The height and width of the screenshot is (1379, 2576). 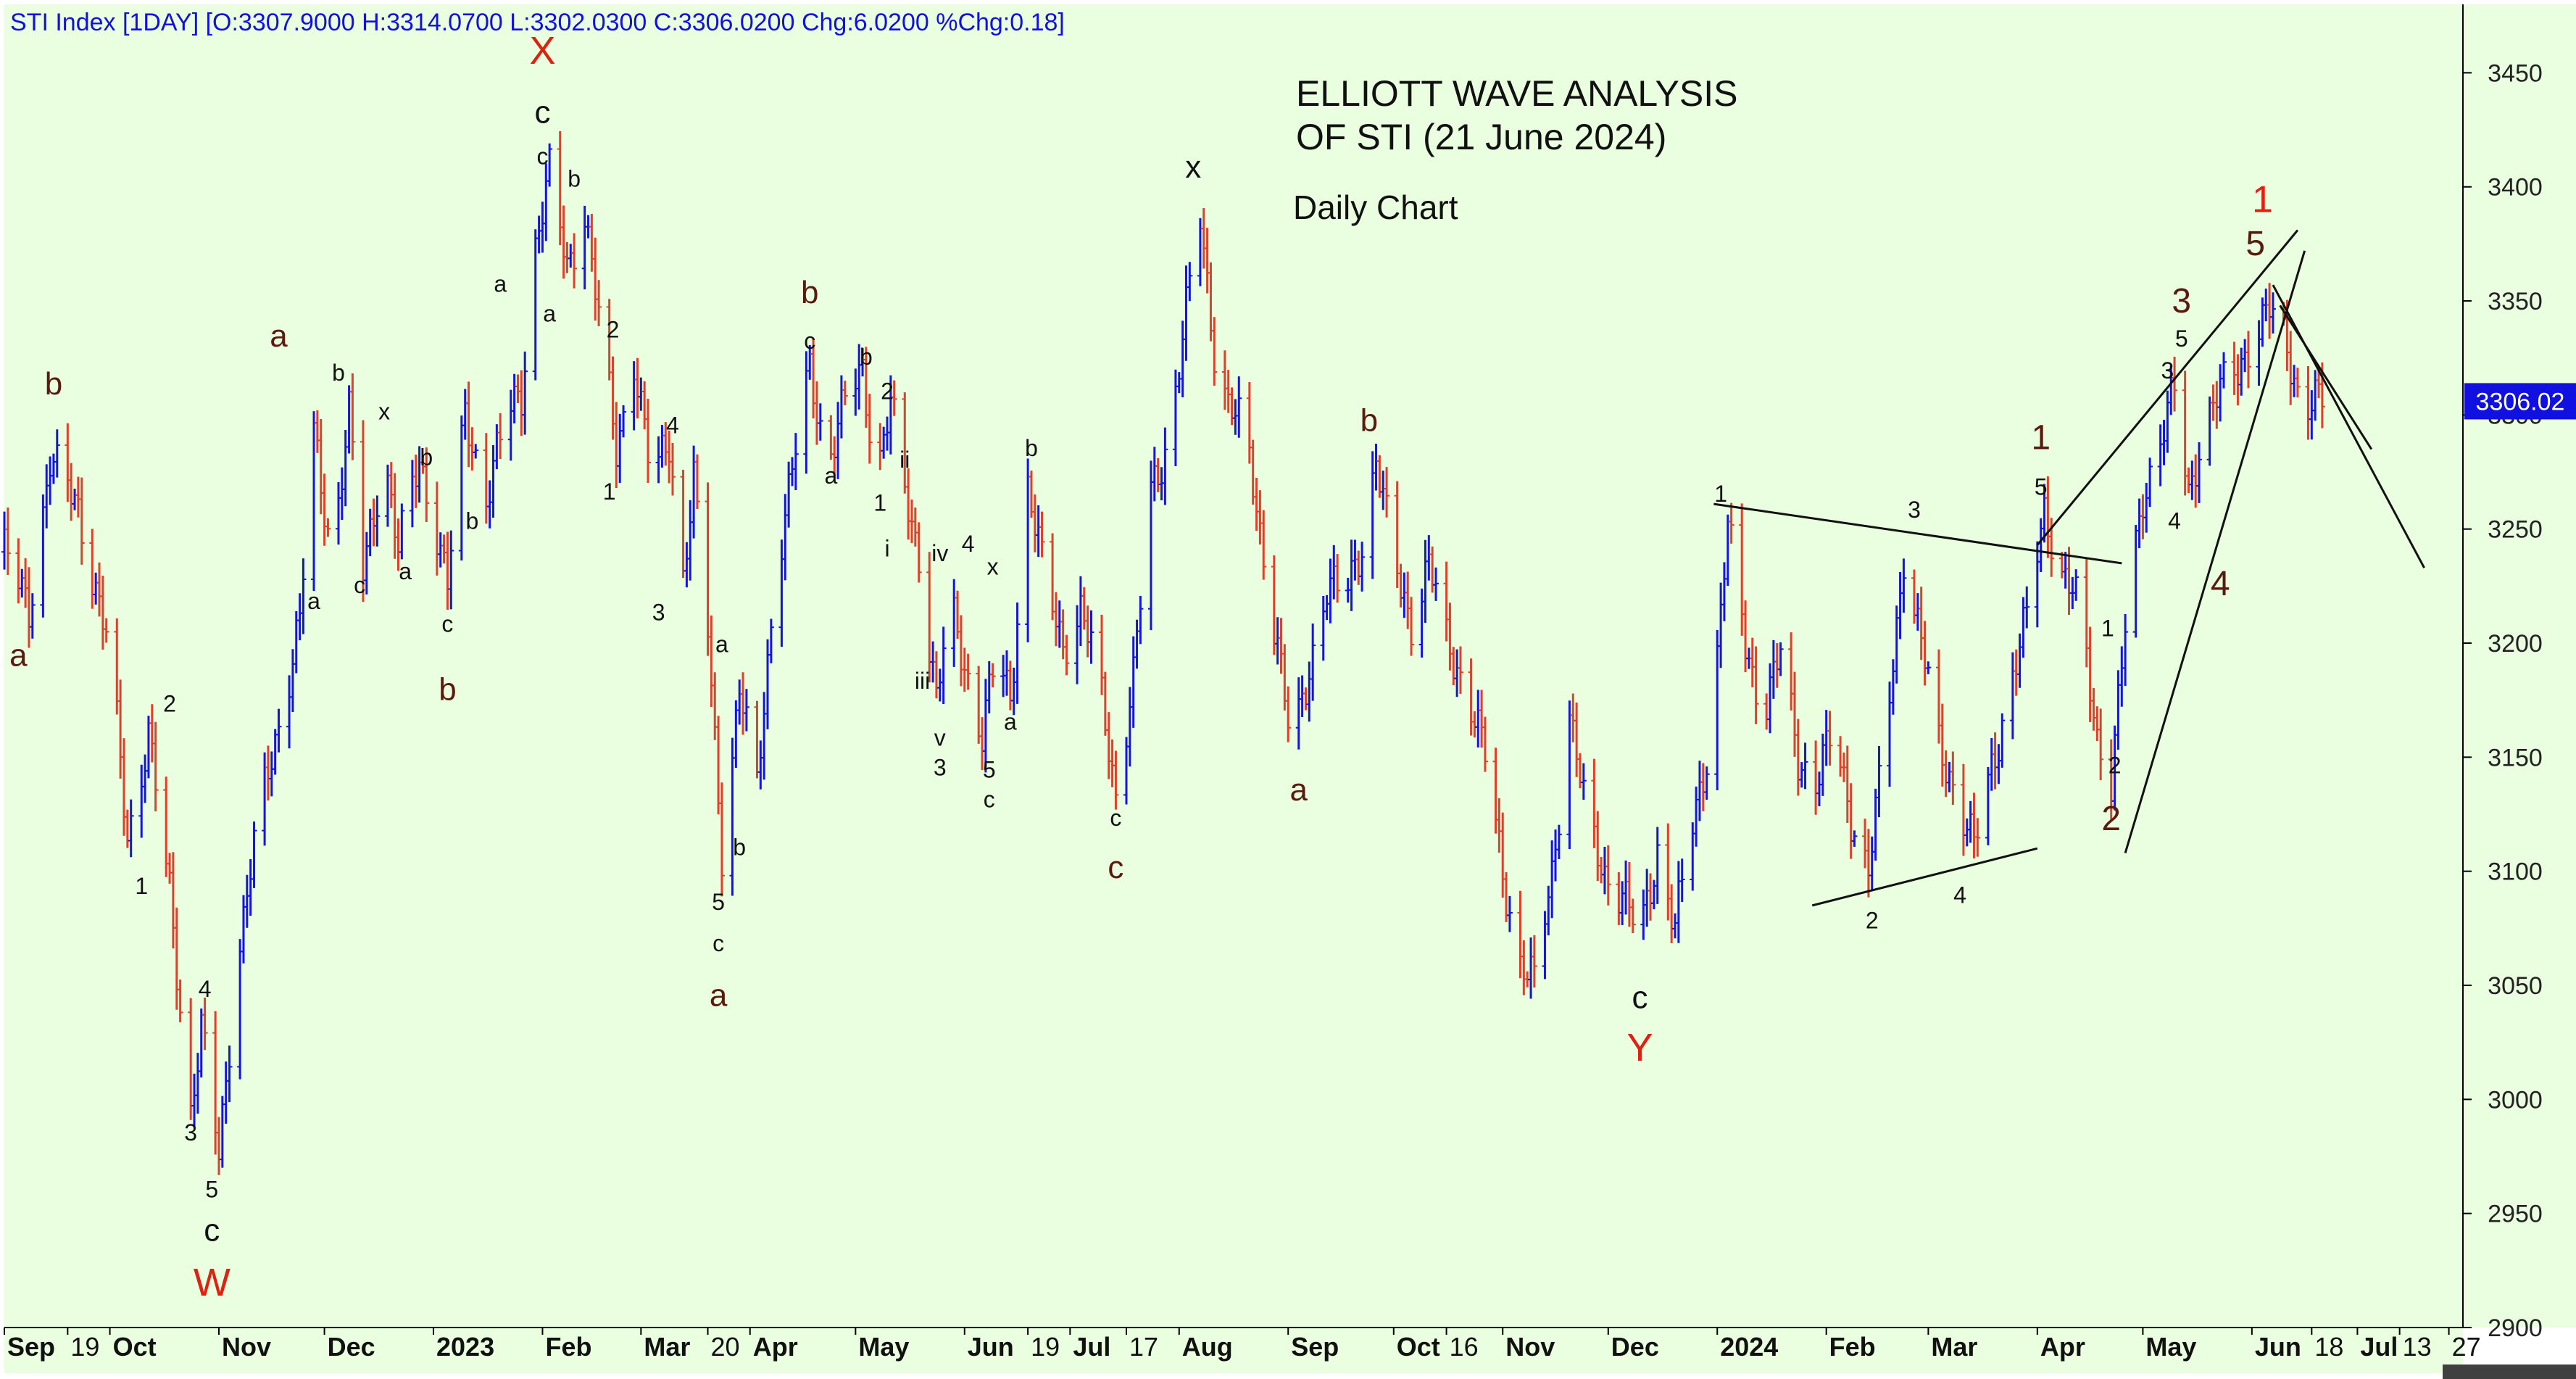 I want to click on date-tick-label: 2024, so click(x=1749, y=1347).